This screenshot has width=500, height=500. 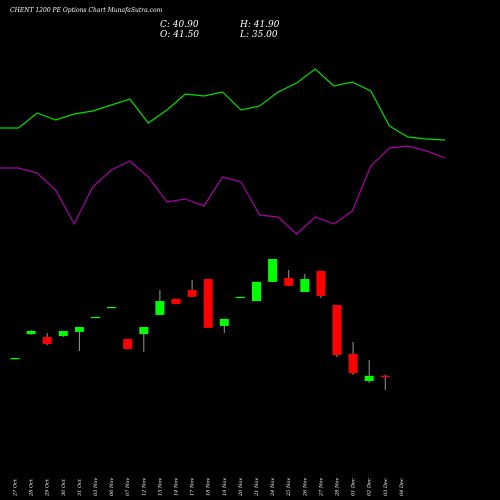 What do you see at coordinates (179, 25) in the screenshot?
I see `close-label: C: 40.90` at bounding box center [179, 25].